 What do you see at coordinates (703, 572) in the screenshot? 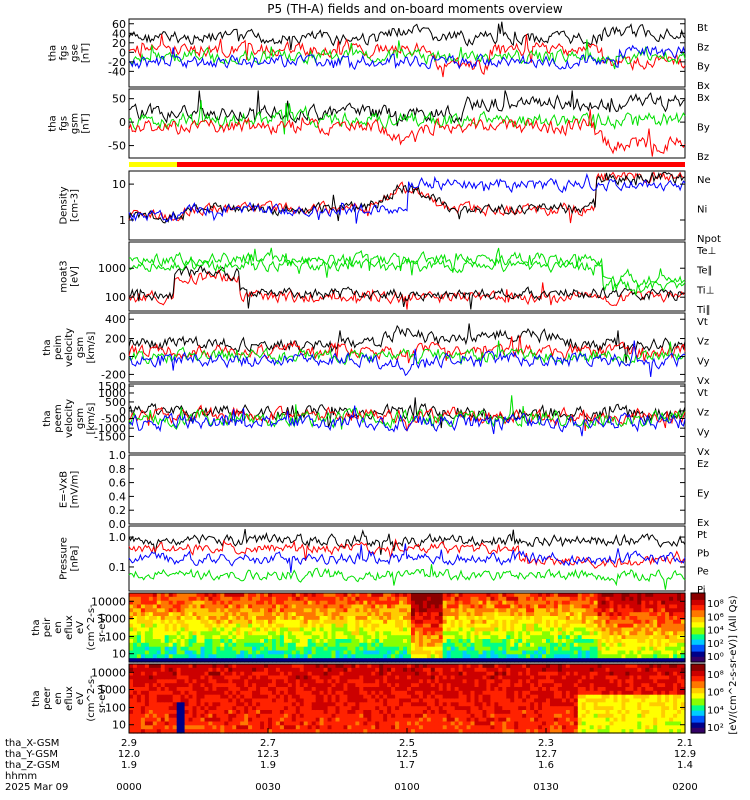
I see `legend-pe: Pe` at bounding box center [703, 572].